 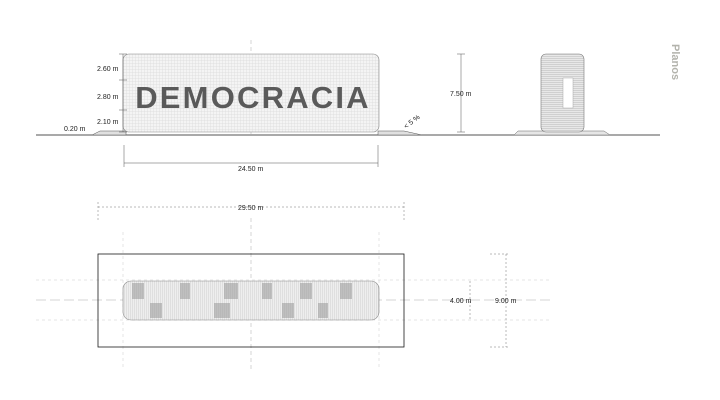 What do you see at coordinates (568, 93) in the screenshot?
I see `side-notch` at bounding box center [568, 93].